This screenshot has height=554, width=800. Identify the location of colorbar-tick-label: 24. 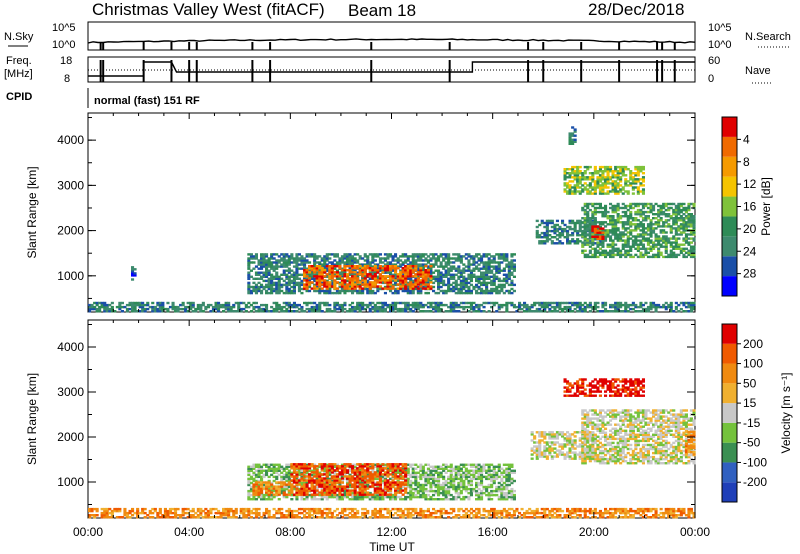
(750, 251).